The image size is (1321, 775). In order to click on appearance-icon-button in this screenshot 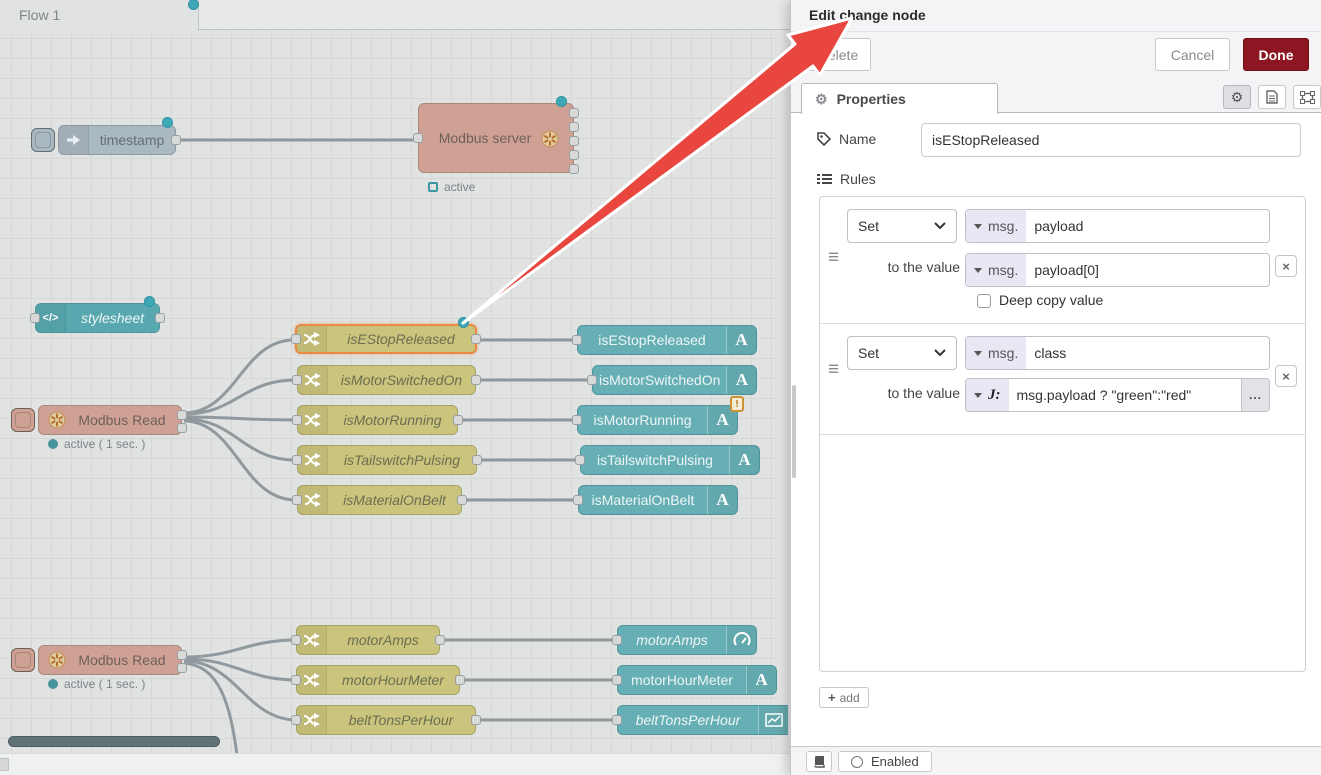, I will do `click(1307, 97)`.